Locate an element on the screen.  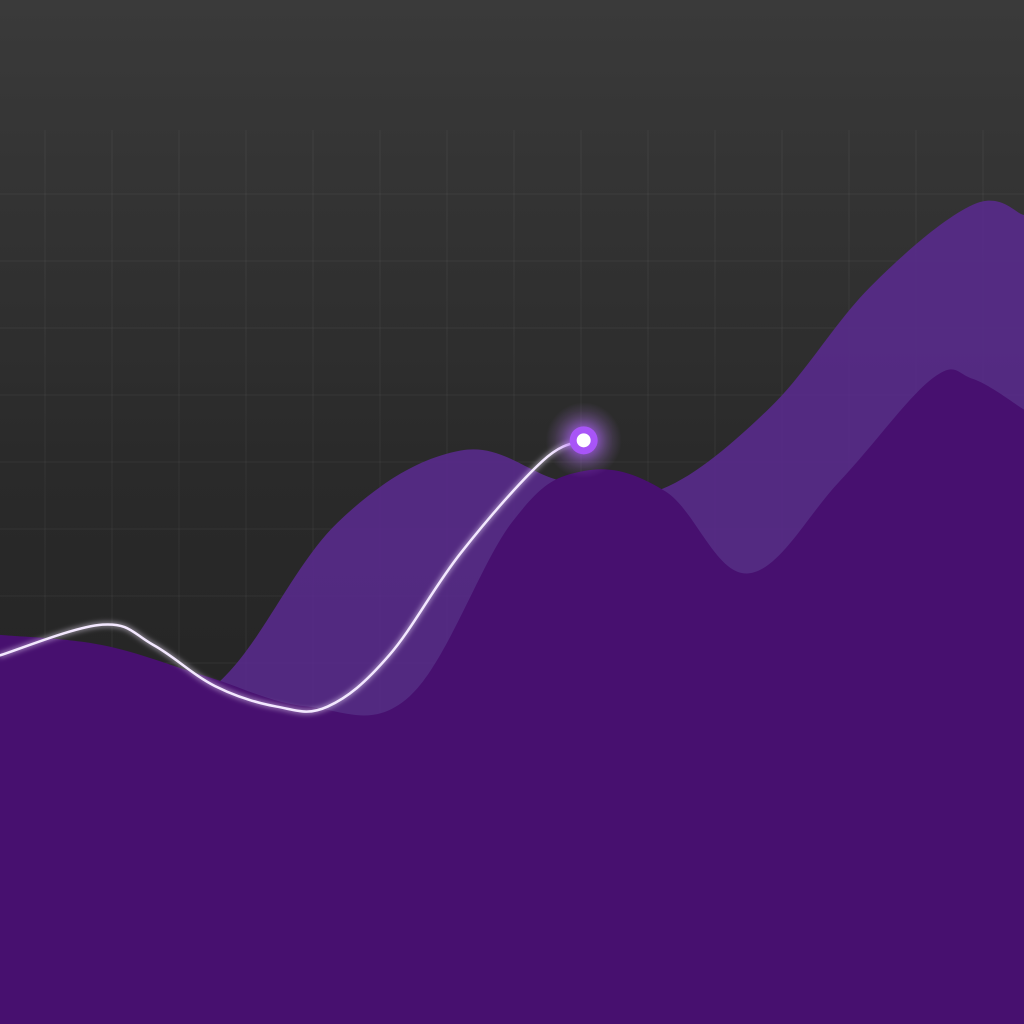
highlight-marker-group is located at coordinates (583, 440).